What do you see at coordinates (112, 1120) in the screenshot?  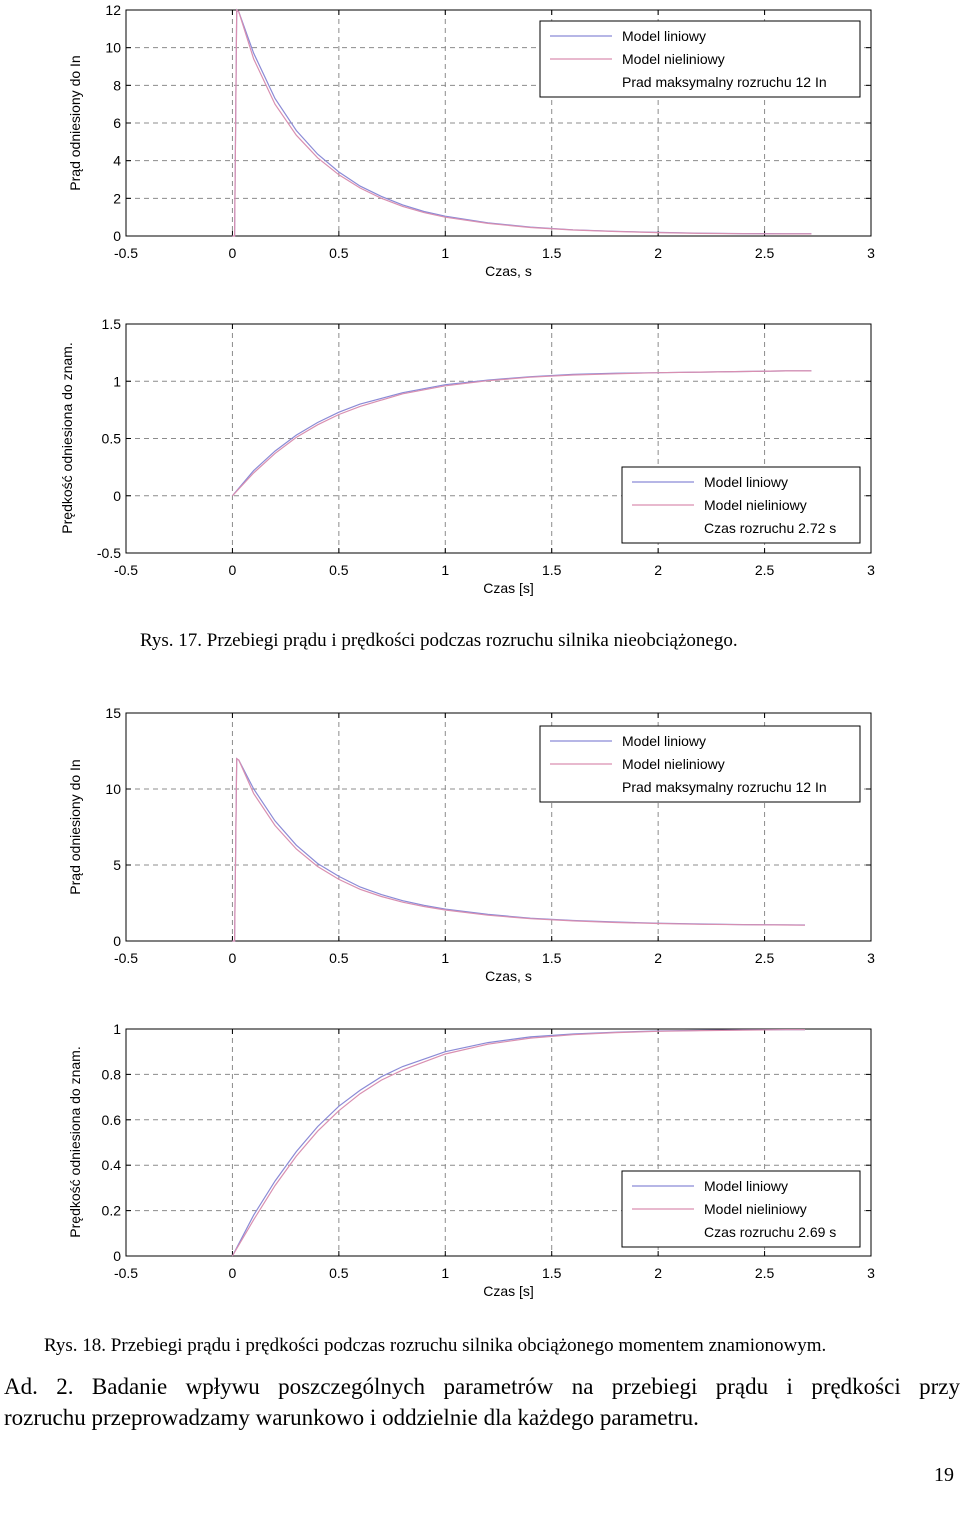 I see `y-tick-label: 0.6` at bounding box center [112, 1120].